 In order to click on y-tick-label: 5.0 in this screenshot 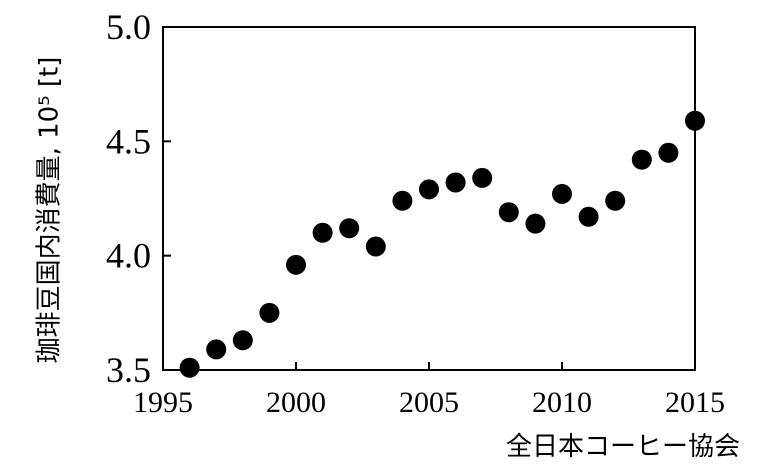, I will do `click(128, 27)`.